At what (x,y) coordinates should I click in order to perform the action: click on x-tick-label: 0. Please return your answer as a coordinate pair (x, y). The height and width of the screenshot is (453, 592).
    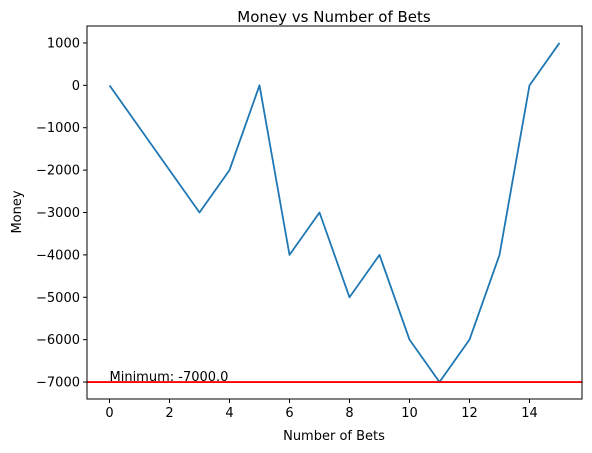
    Looking at the image, I should click on (109, 413).